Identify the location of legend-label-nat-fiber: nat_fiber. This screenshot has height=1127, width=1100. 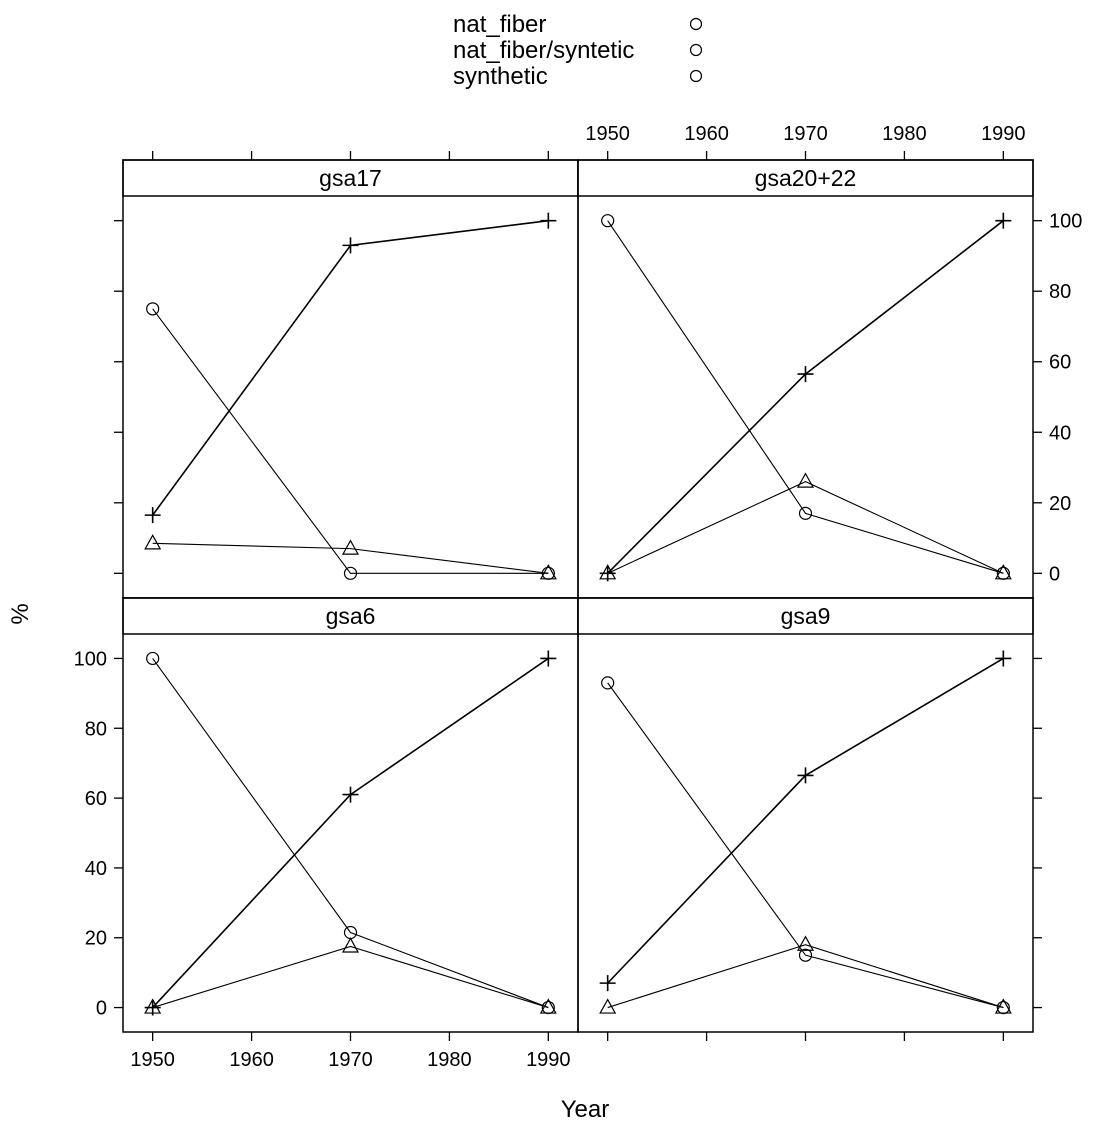
(499, 24).